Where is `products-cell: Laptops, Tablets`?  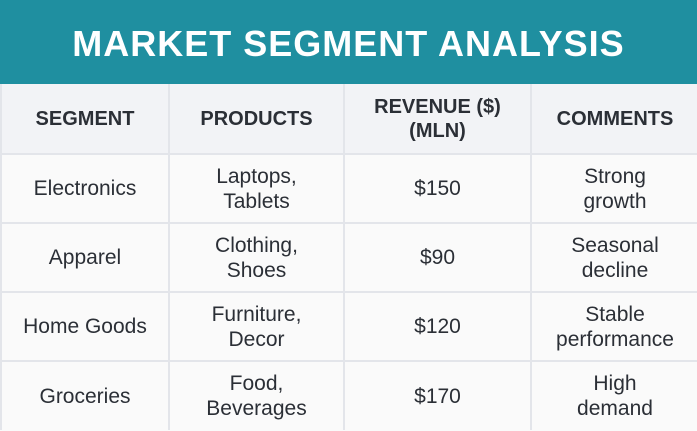
products-cell: Laptops, Tablets is located at coordinates (256, 188).